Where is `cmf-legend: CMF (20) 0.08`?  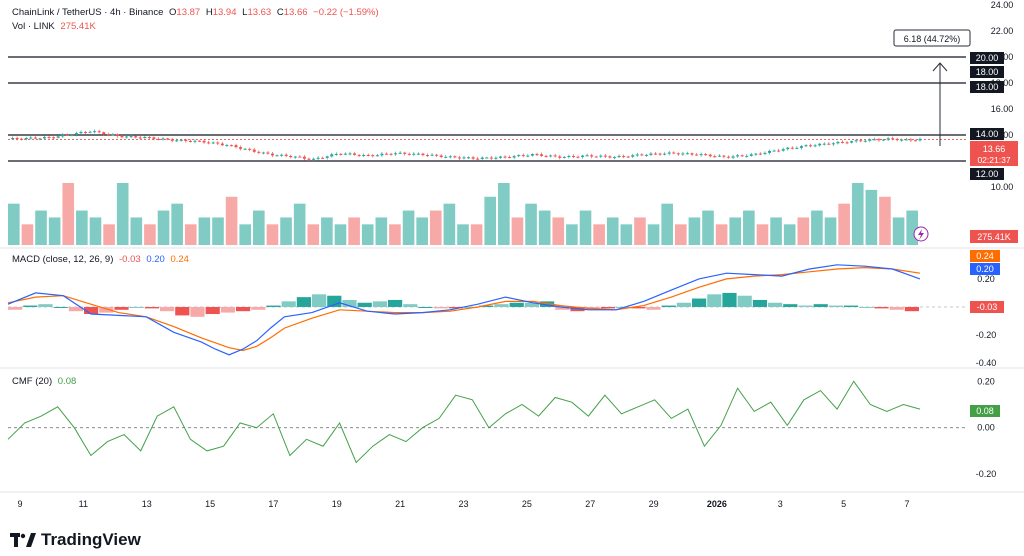
cmf-legend: CMF (20) 0.08 is located at coordinates (44, 381).